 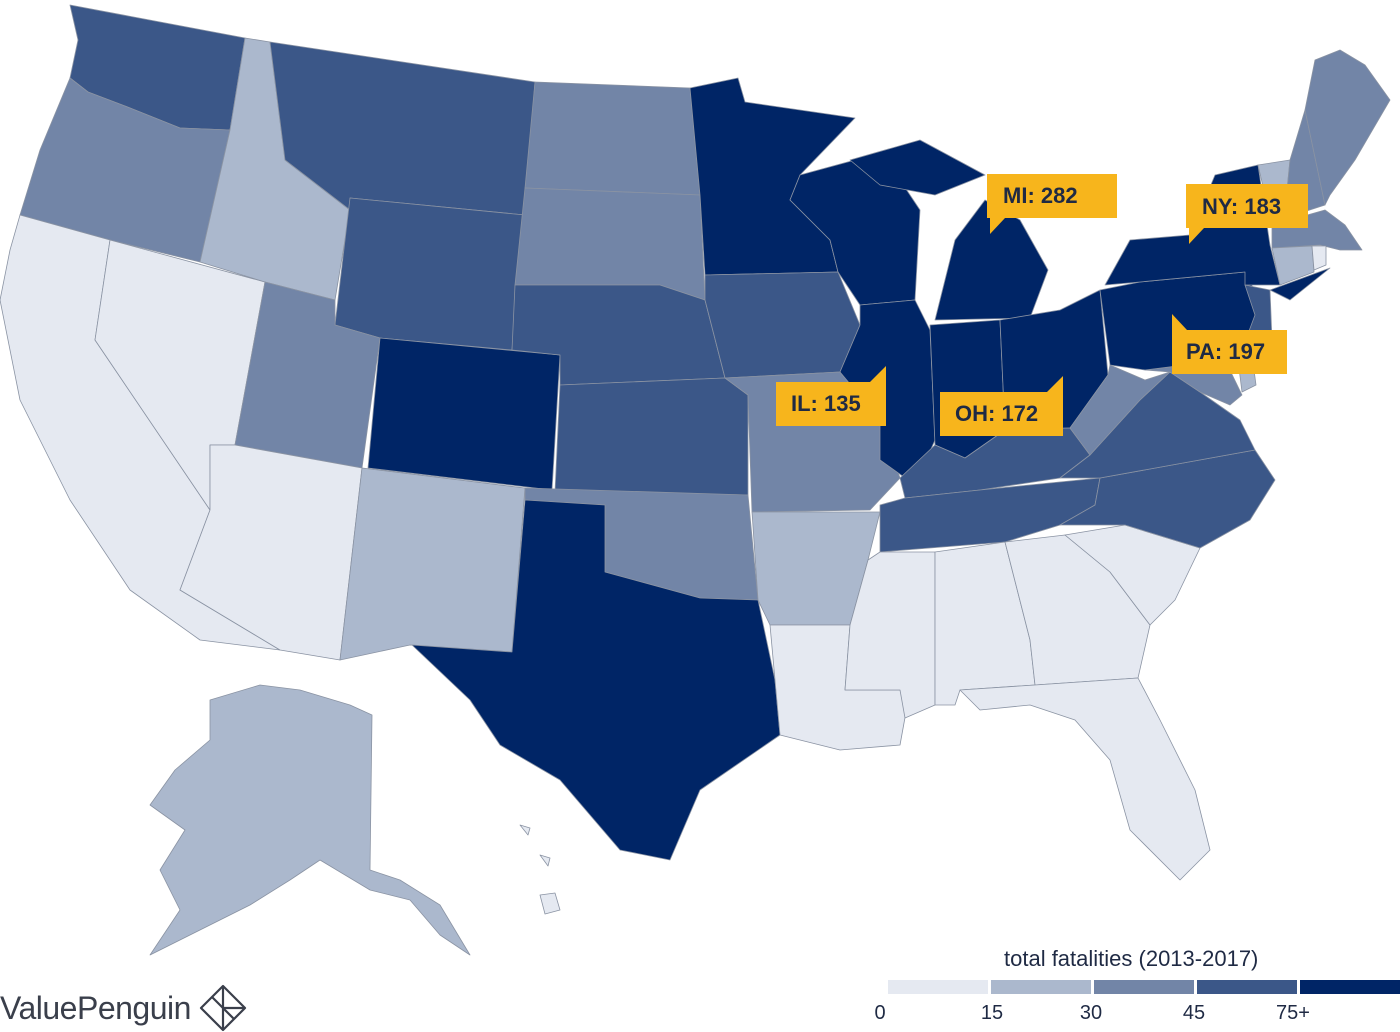 What do you see at coordinates (432, 564) in the screenshot?
I see `state-NM` at bounding box center [432, 564].